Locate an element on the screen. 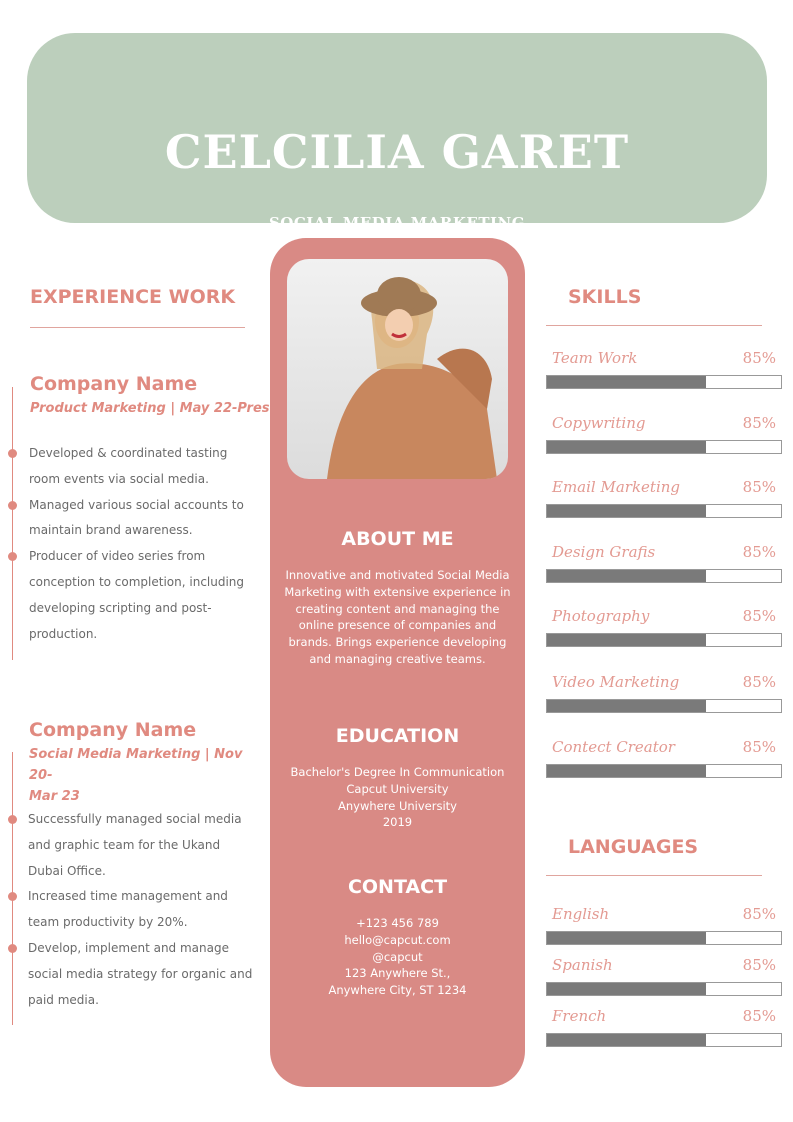 This screenshot has height=1122, width=793. job-role: Social Media Marketing | Nov 20- Mar 23 is located at coordinates (144, 775).